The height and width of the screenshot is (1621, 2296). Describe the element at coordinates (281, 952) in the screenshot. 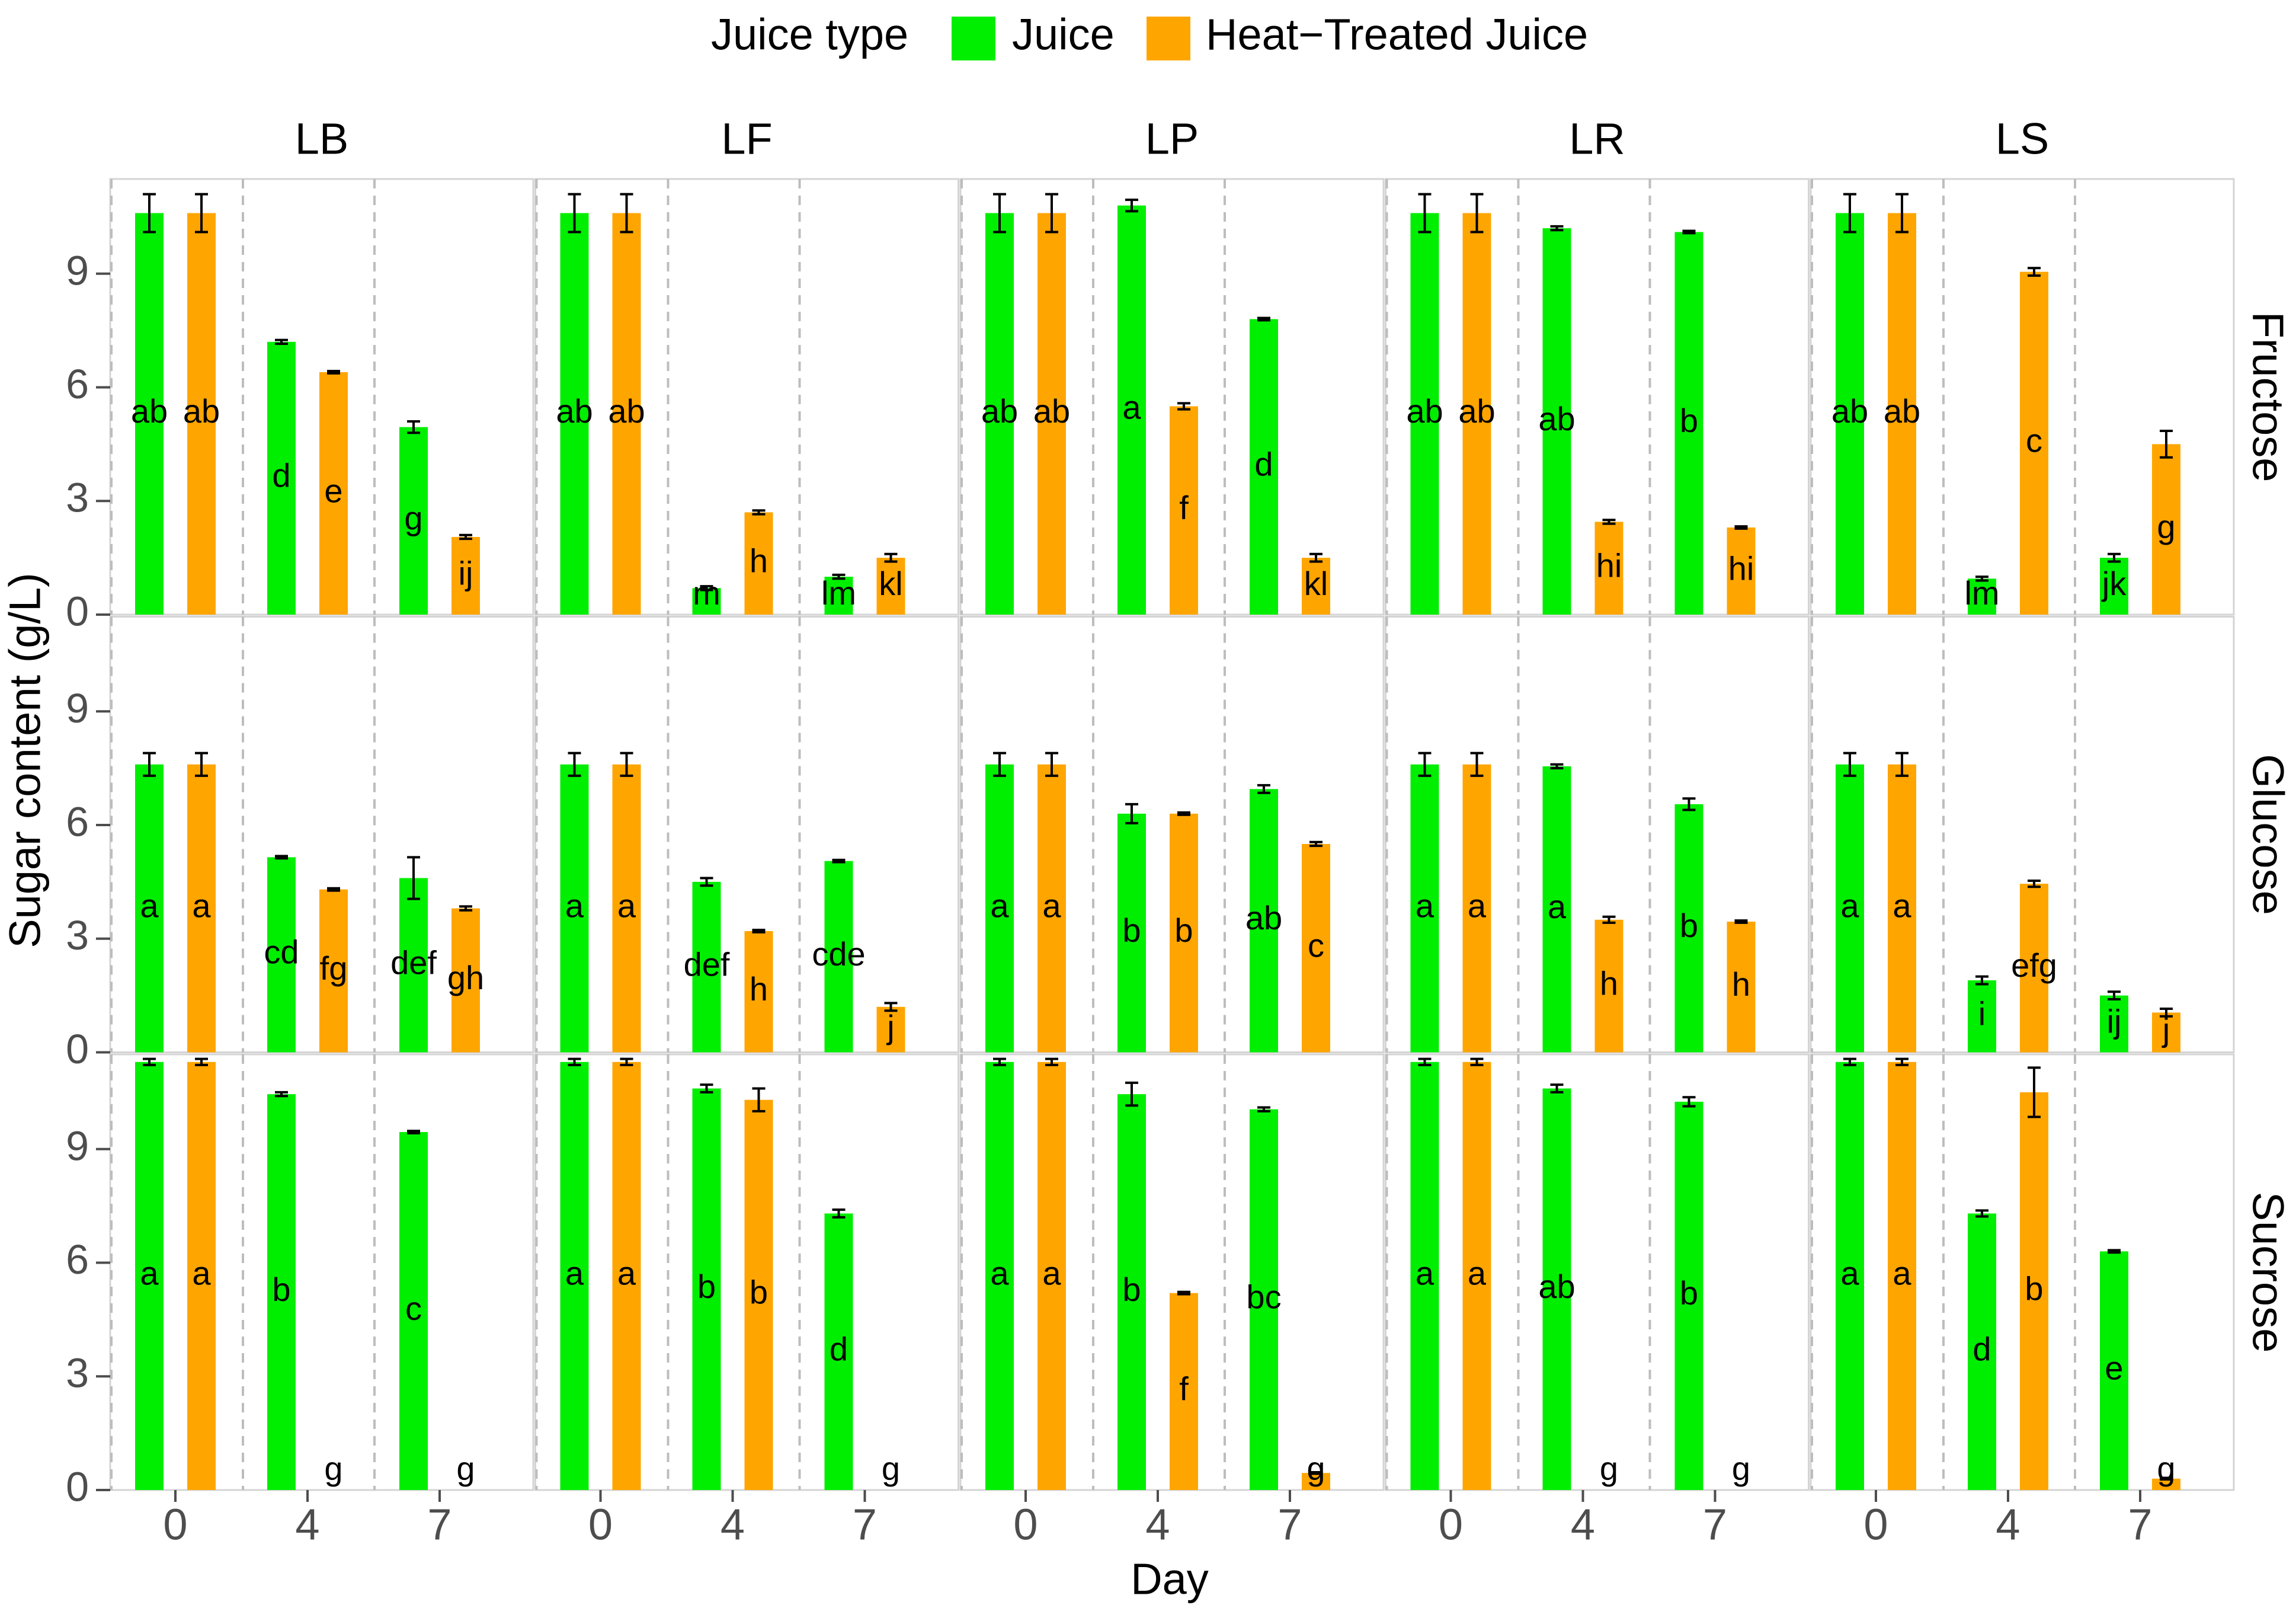

I see `significance-label: cd` at that location.